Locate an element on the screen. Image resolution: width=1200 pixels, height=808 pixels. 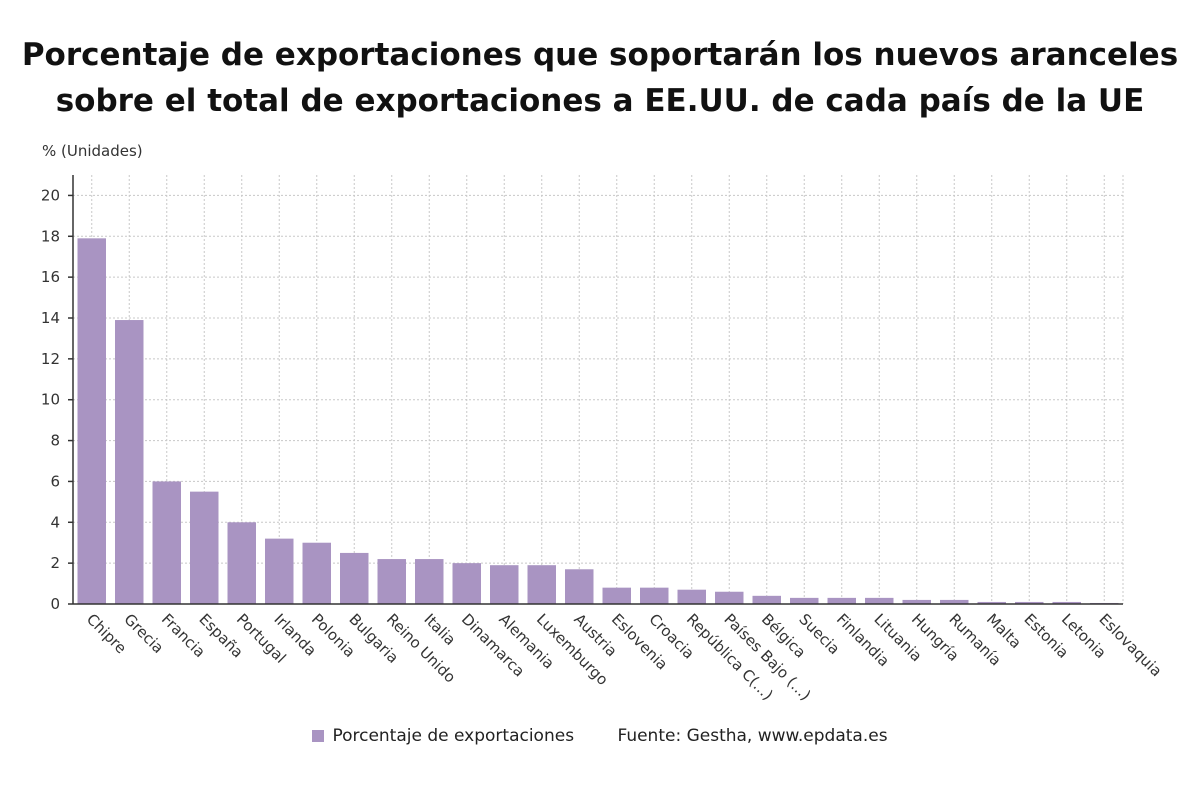
y-tick-label: 8 is located at coordinates (55, 441).